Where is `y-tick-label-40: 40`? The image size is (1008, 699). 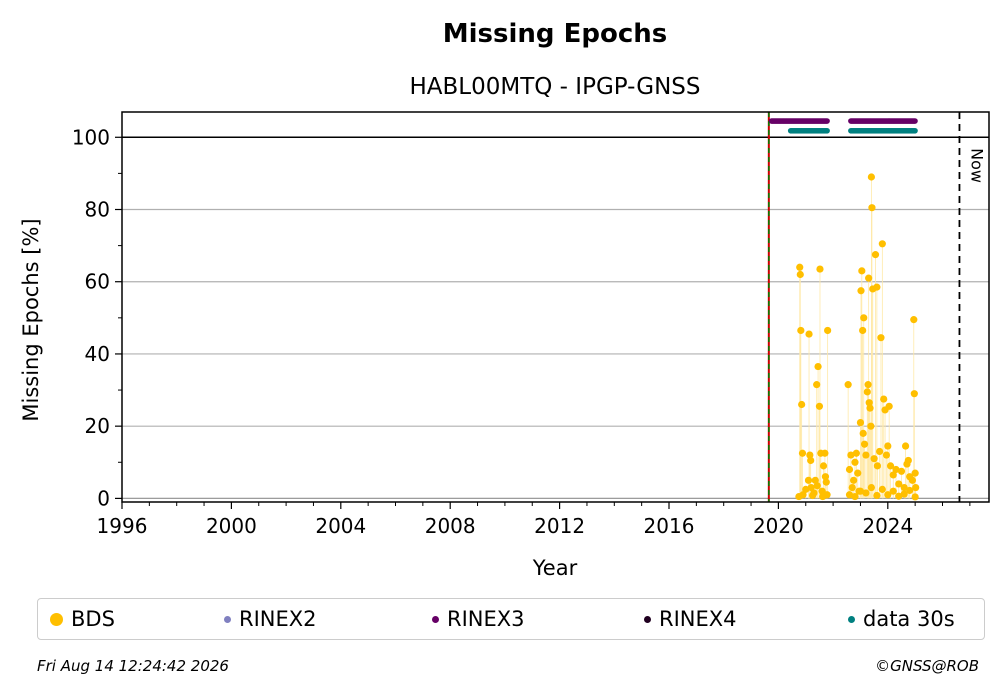
y-tick-label-40: 40 is located at coordinates (97, 354).